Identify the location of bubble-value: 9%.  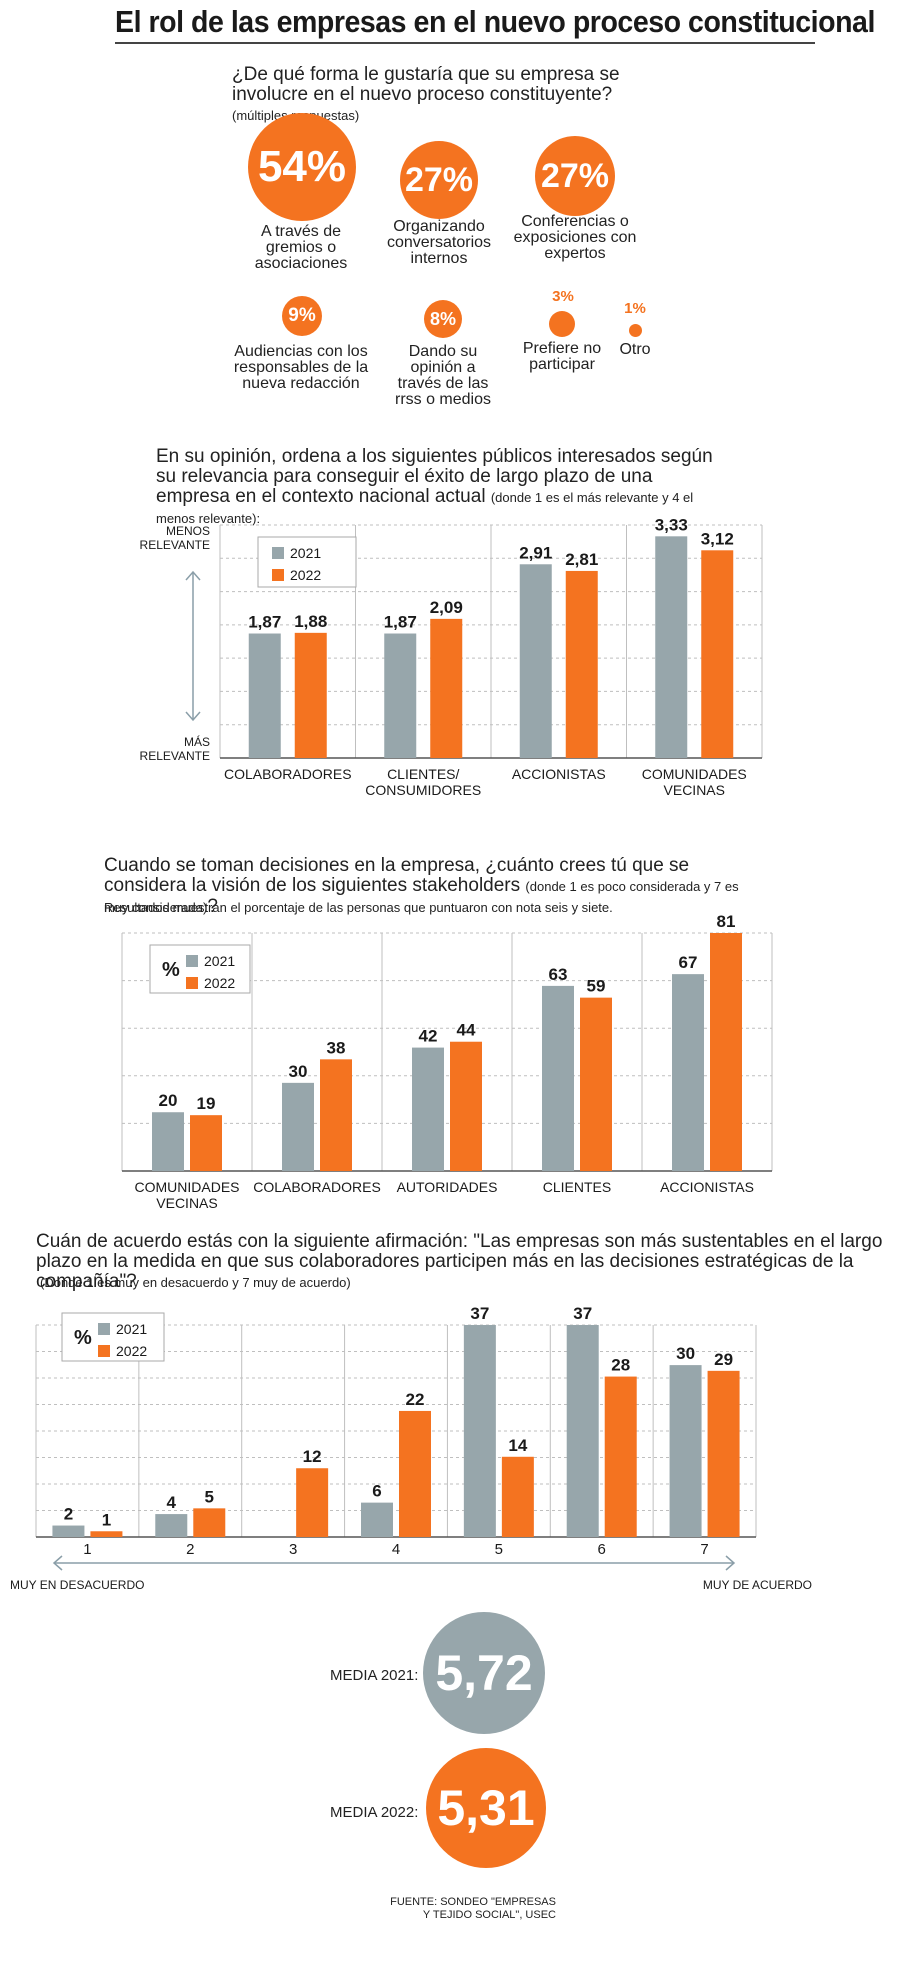
(302, 315).